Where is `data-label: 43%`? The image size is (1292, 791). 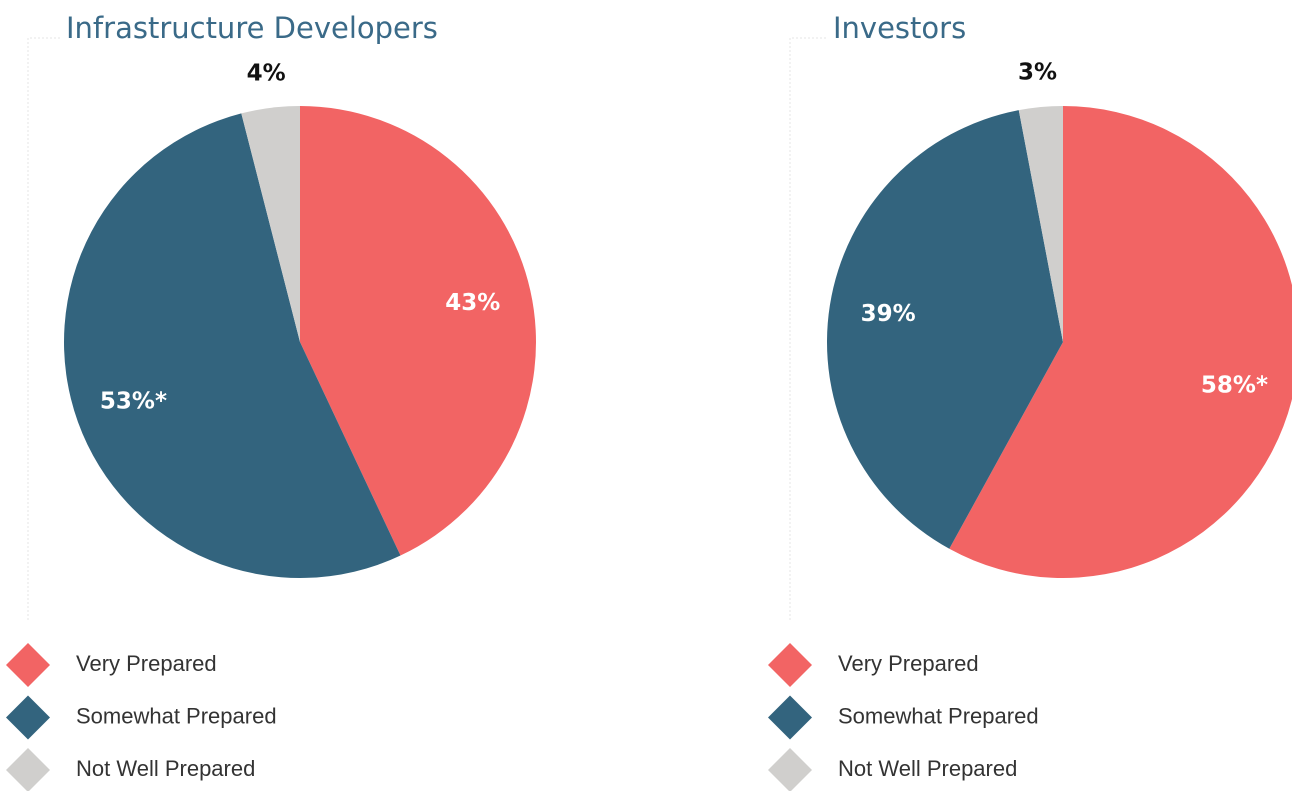 data-label: 43% is located at coordinates (472, 303).